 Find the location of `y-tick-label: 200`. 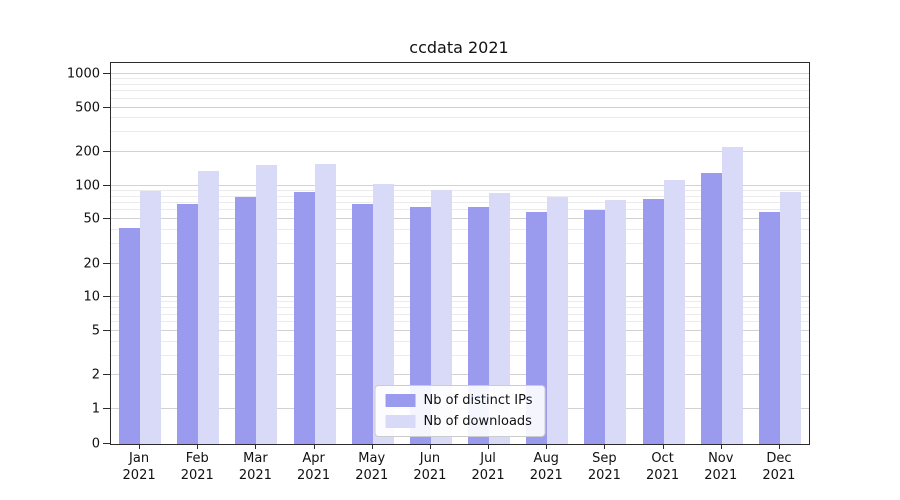

y-tick-label: 200 is located at coordinates (87, 152).